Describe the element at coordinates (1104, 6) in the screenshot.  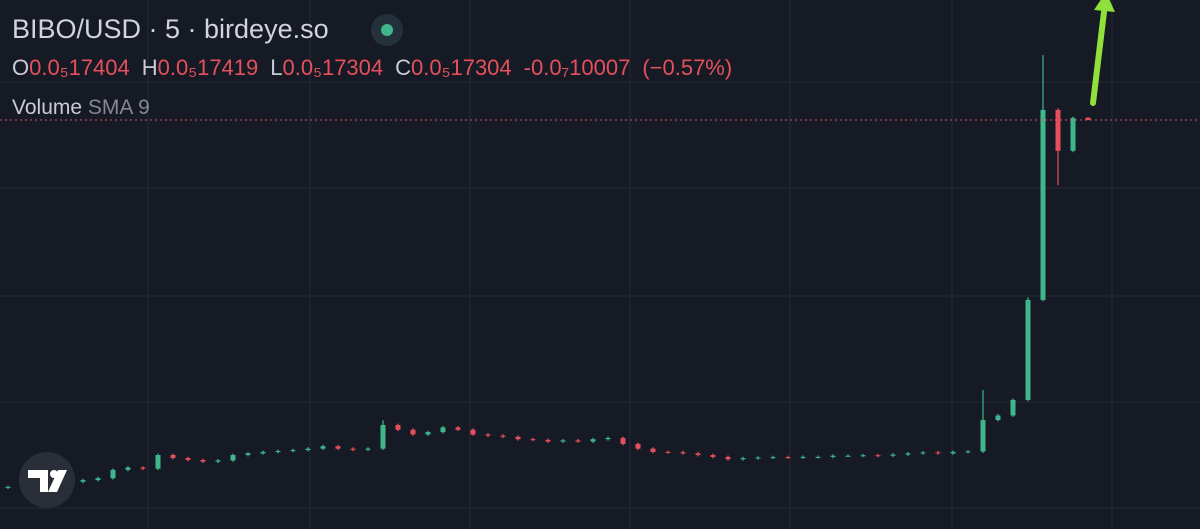
I see `arrow-head` at that location.